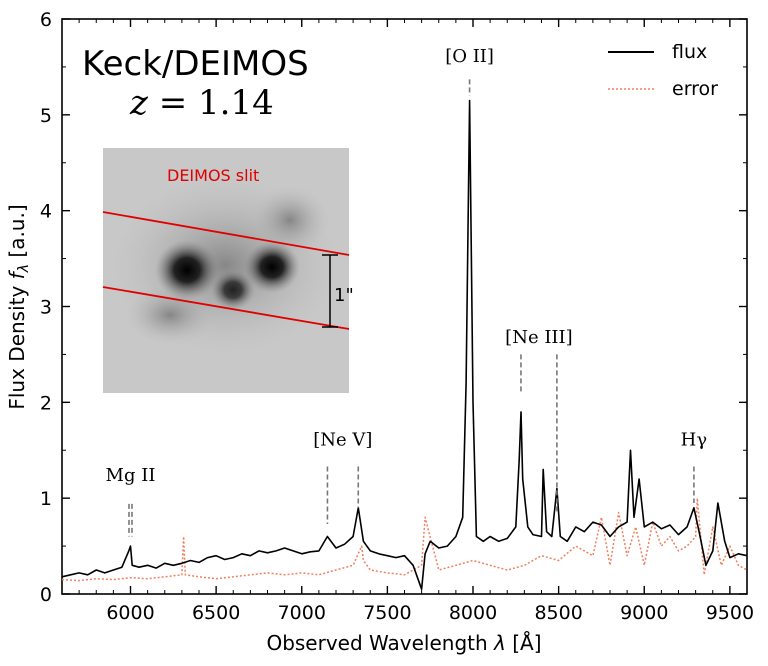 The width and height of the screenshot is (768, 666). I want to click on slit-label: DEIMOS slit, so click(213, 175).